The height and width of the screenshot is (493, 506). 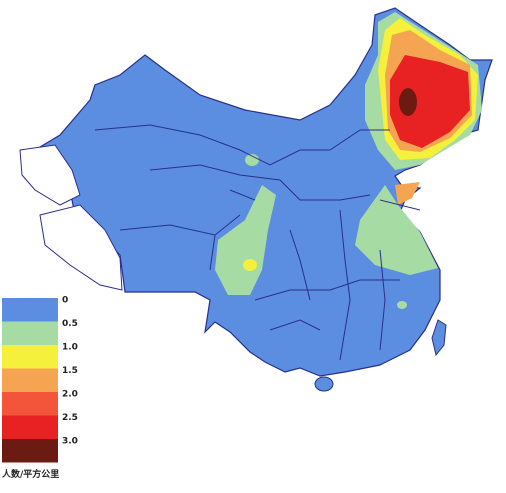 I want to click on legend-caption: 人数/平方公里, so click(x=30, y=474).